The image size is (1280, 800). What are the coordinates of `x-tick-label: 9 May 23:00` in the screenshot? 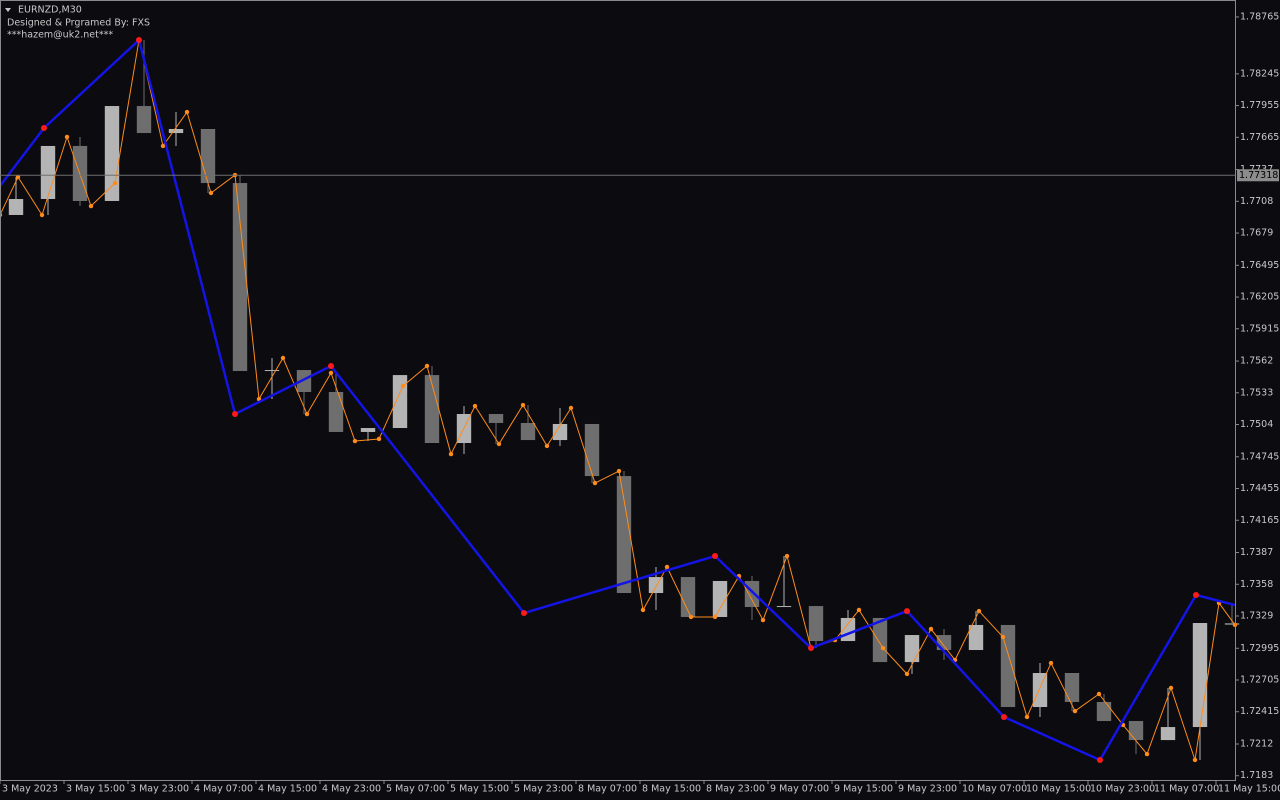 It's located at (927, 789).